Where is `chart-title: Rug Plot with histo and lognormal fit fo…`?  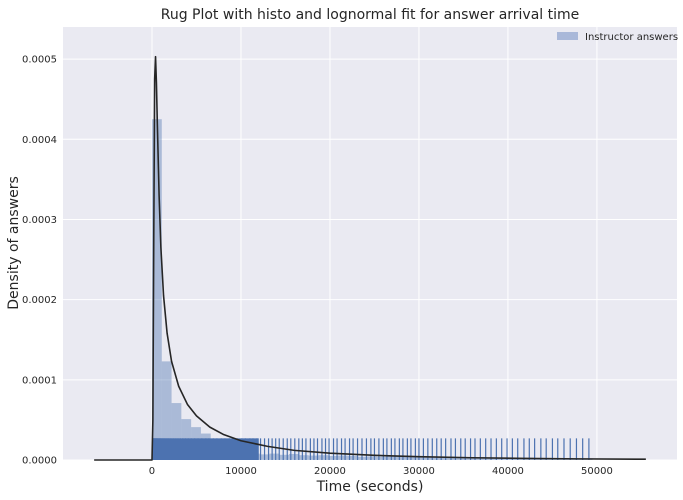
chart-title: Rug Plot with histo and lognormal fit fo… is located at coordinates (370, 15).